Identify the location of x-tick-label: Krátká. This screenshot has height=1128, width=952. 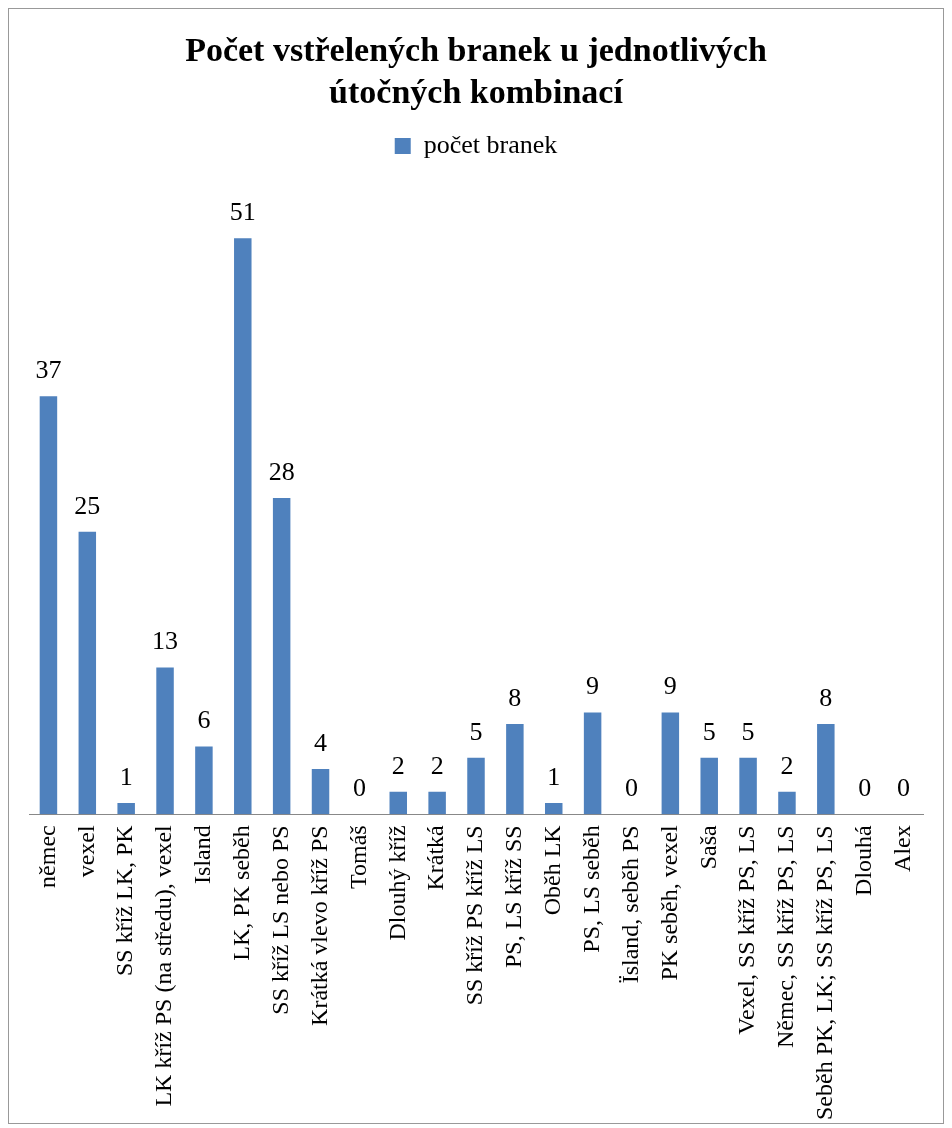
(435, 857).